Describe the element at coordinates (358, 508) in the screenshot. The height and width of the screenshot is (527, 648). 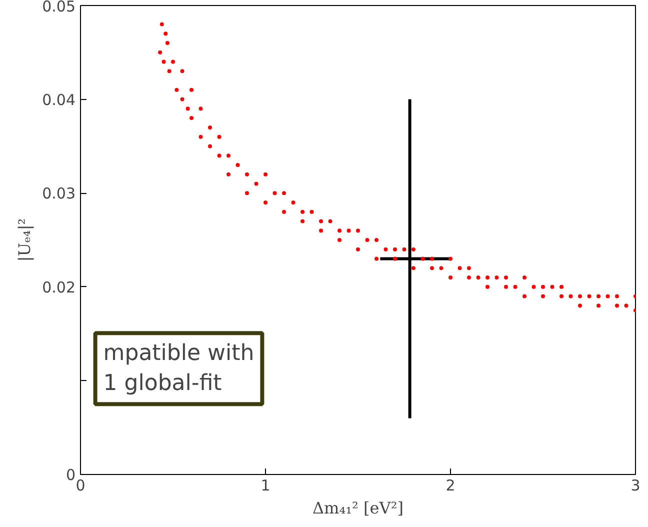
I see `x-axis-title: Δm₄₁² [eV²]` at that location.